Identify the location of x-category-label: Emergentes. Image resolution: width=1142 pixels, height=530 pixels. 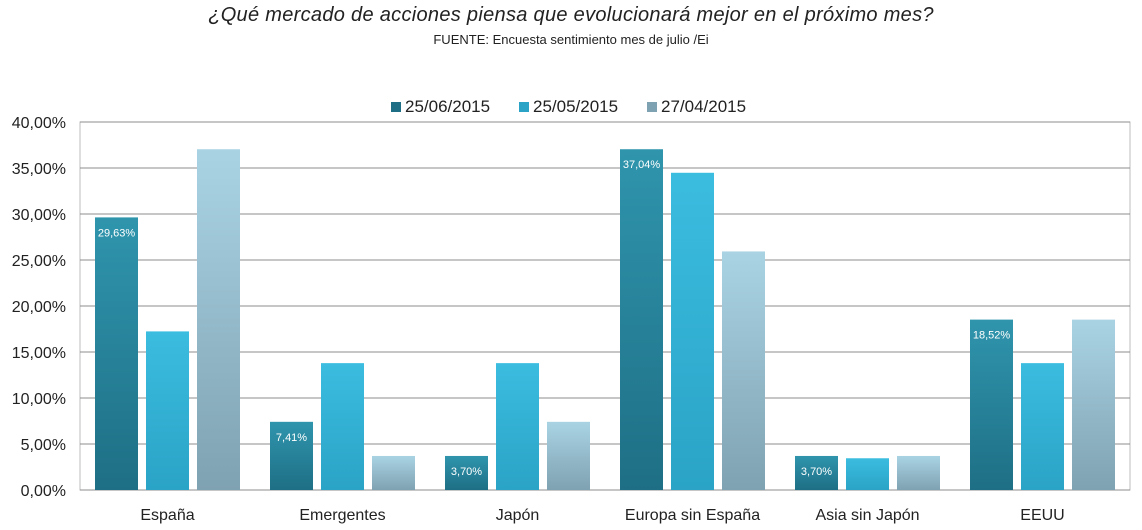
(342, 515).